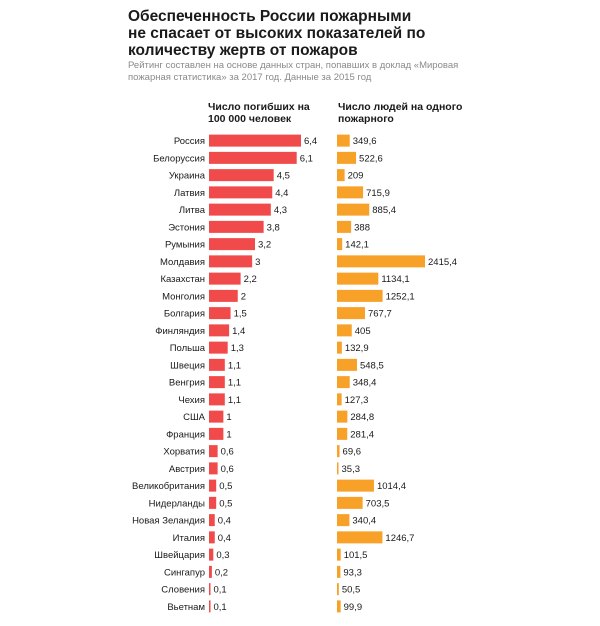  Describe the element at coordinates (168, 521) in the screenshot. I see `category-label: Новая Зеландия` at that location.